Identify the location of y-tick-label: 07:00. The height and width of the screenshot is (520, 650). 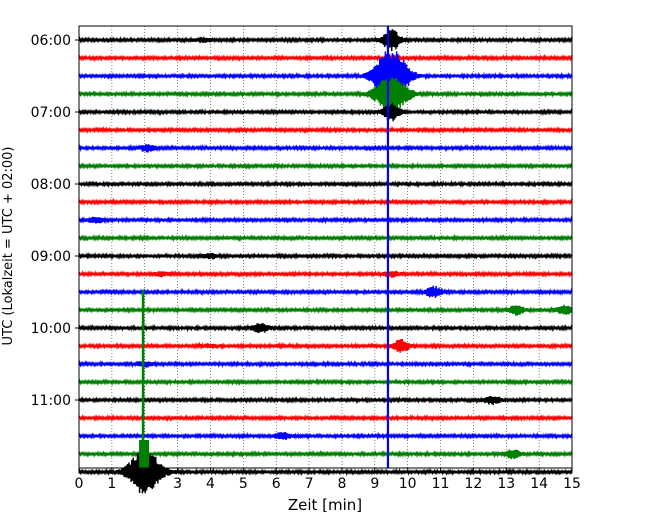
(51, 113).